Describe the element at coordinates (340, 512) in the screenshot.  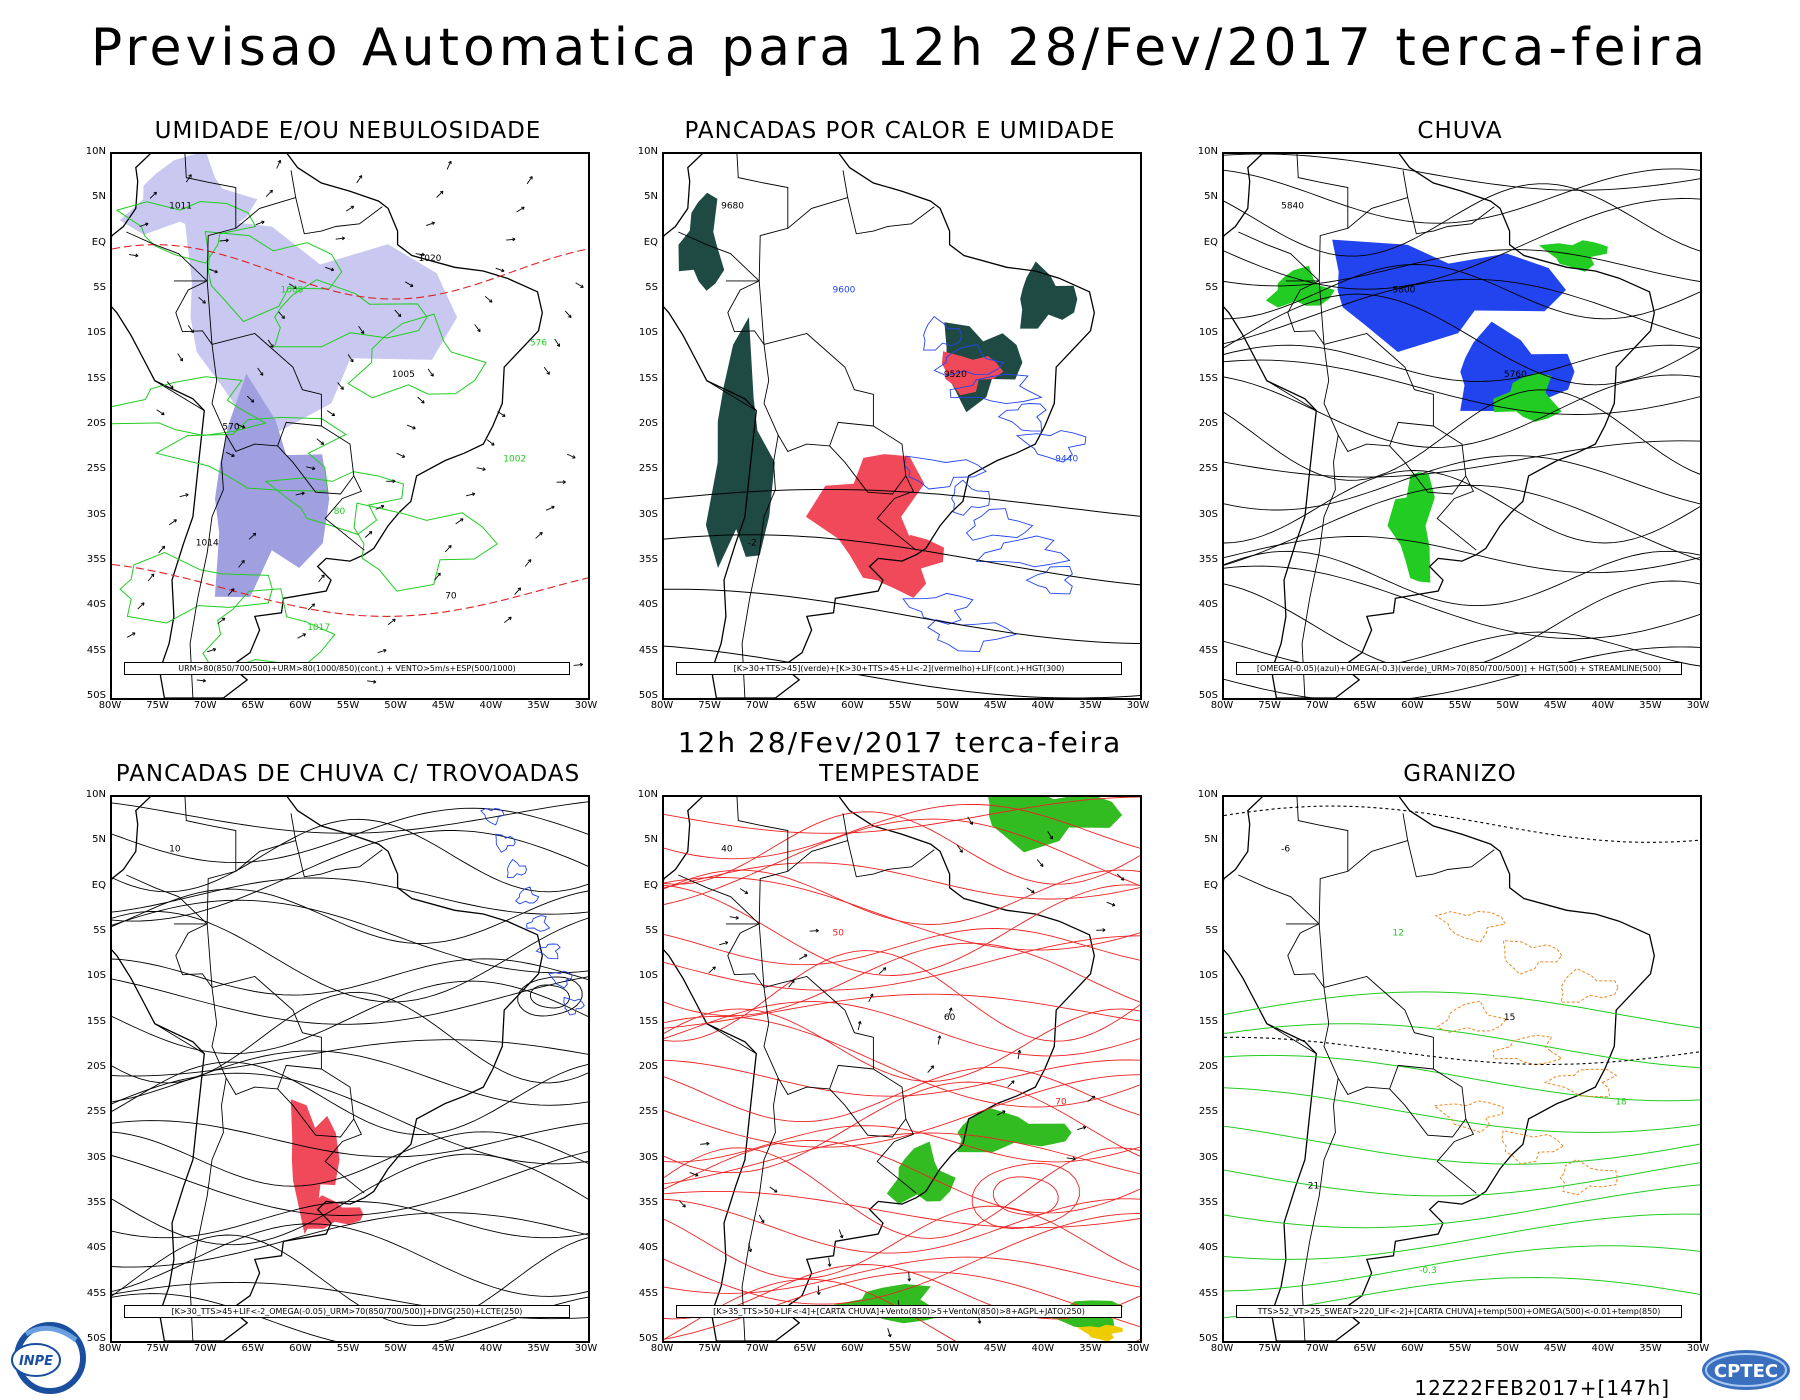
I see `contour-label: 80` at that location.